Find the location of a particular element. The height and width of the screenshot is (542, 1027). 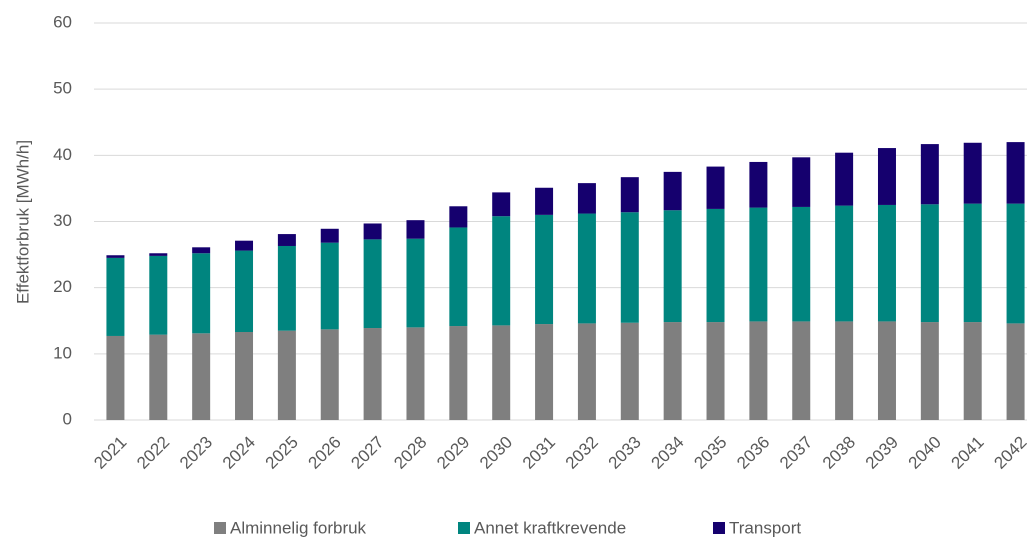

legend-label: Annet kraftkrevende is located at coordinates (550, 527).